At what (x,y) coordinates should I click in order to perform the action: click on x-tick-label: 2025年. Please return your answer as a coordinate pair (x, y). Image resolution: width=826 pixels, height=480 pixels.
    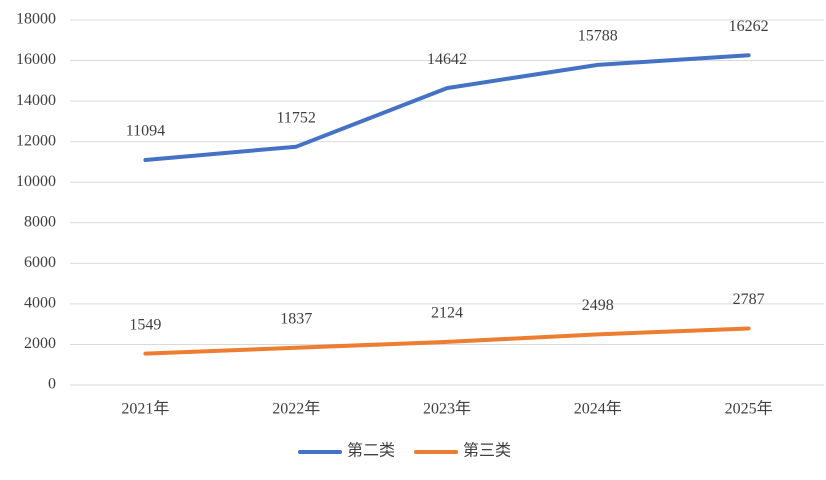
    Looking at the image, I should click on (749, 409).